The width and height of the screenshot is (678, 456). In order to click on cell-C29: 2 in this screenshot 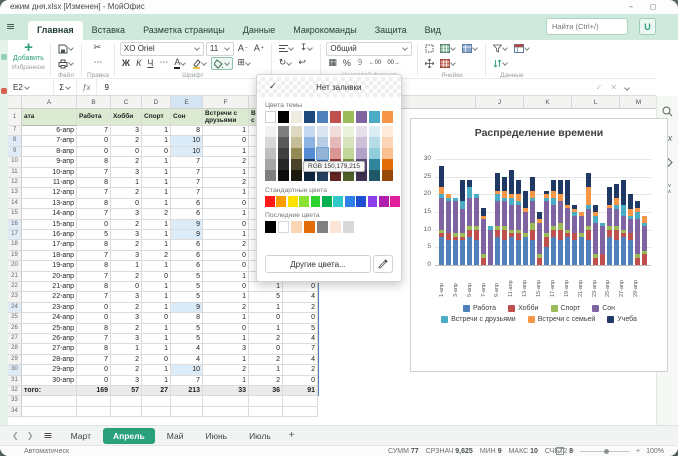, I will do `click(126, 360)`.